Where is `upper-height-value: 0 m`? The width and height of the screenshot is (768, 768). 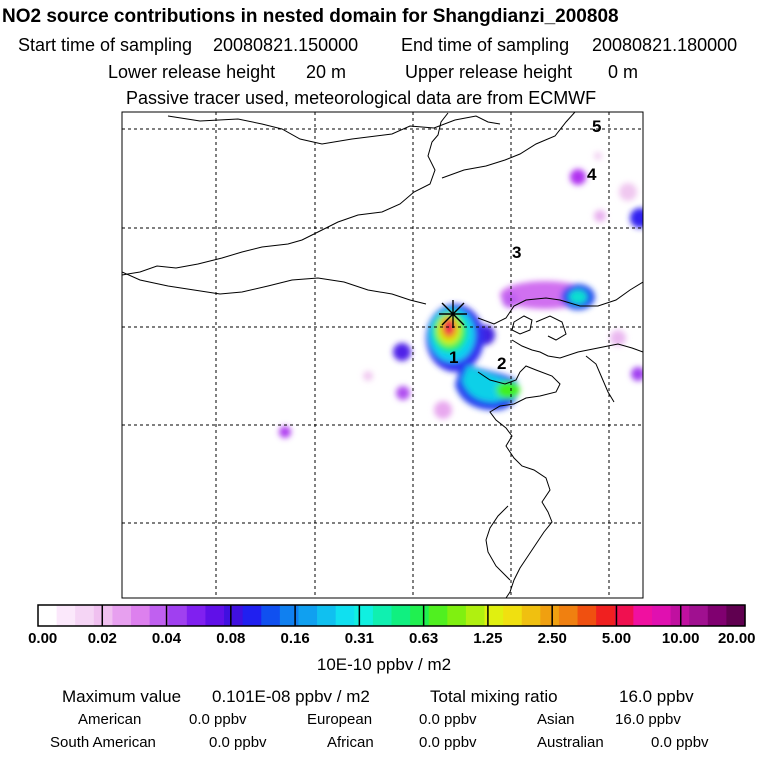 upper-height-value: 0 m is located at coordinates (623, 72).